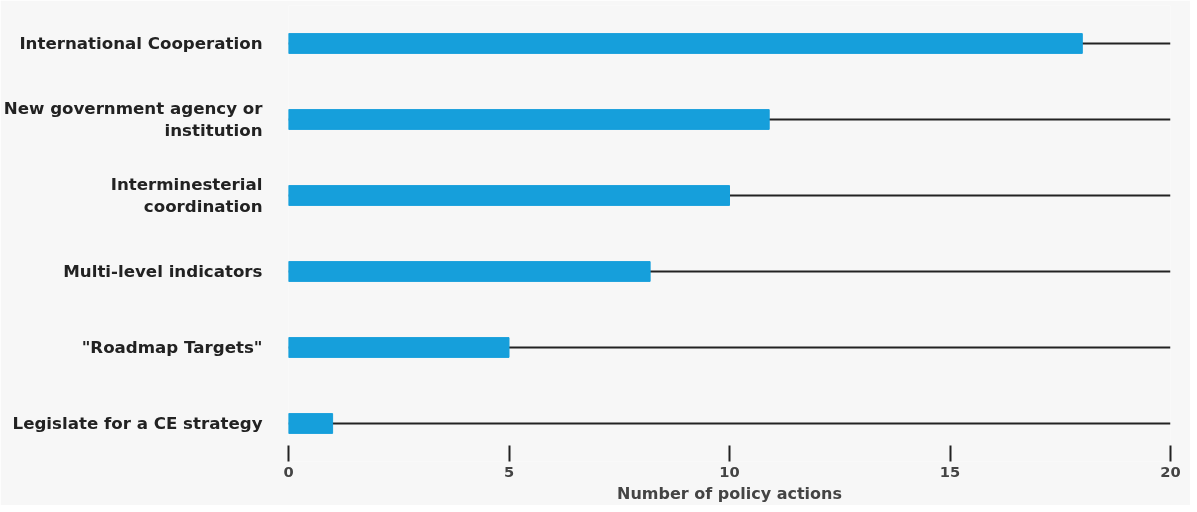 Image resolution: width=1197 pixels, height=512 pixels. I want to click on x-tick-label: 10, so click(729, 471).